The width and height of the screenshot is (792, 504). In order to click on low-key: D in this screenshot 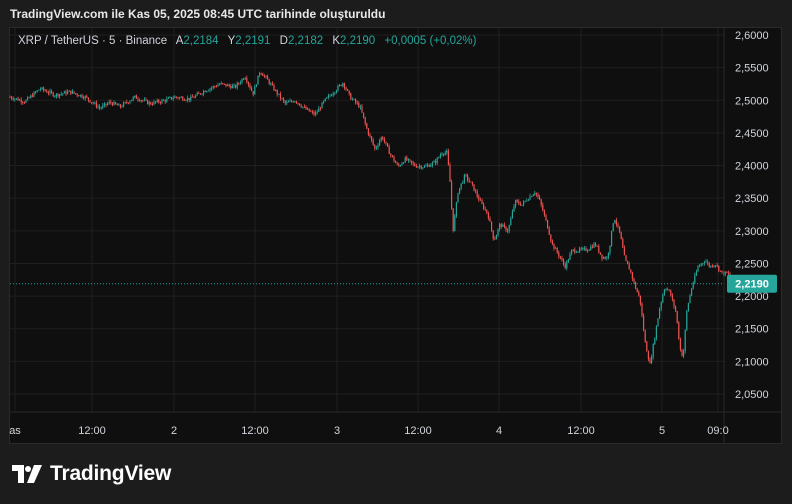, I will do `click(283, 41)`.